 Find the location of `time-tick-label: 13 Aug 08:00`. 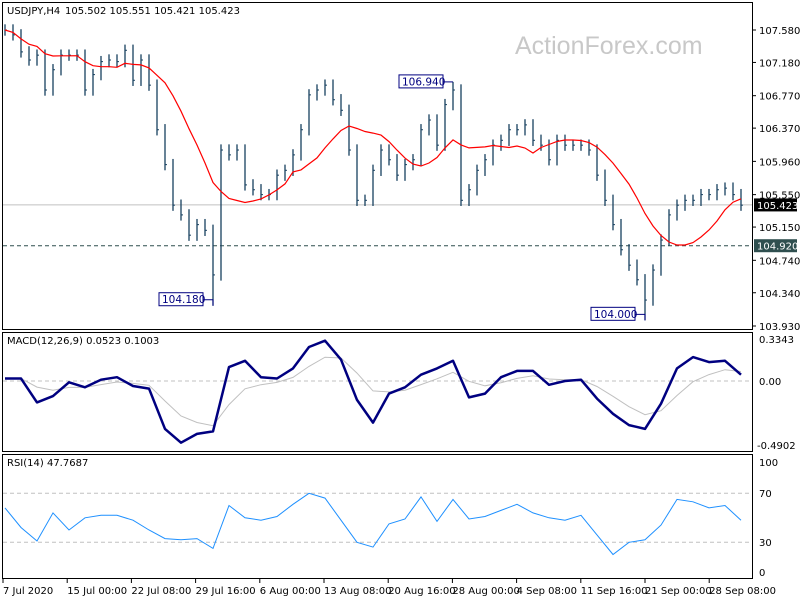

time-tick-label: 13 Aug 08:00 is located at coordinates (357, 591).